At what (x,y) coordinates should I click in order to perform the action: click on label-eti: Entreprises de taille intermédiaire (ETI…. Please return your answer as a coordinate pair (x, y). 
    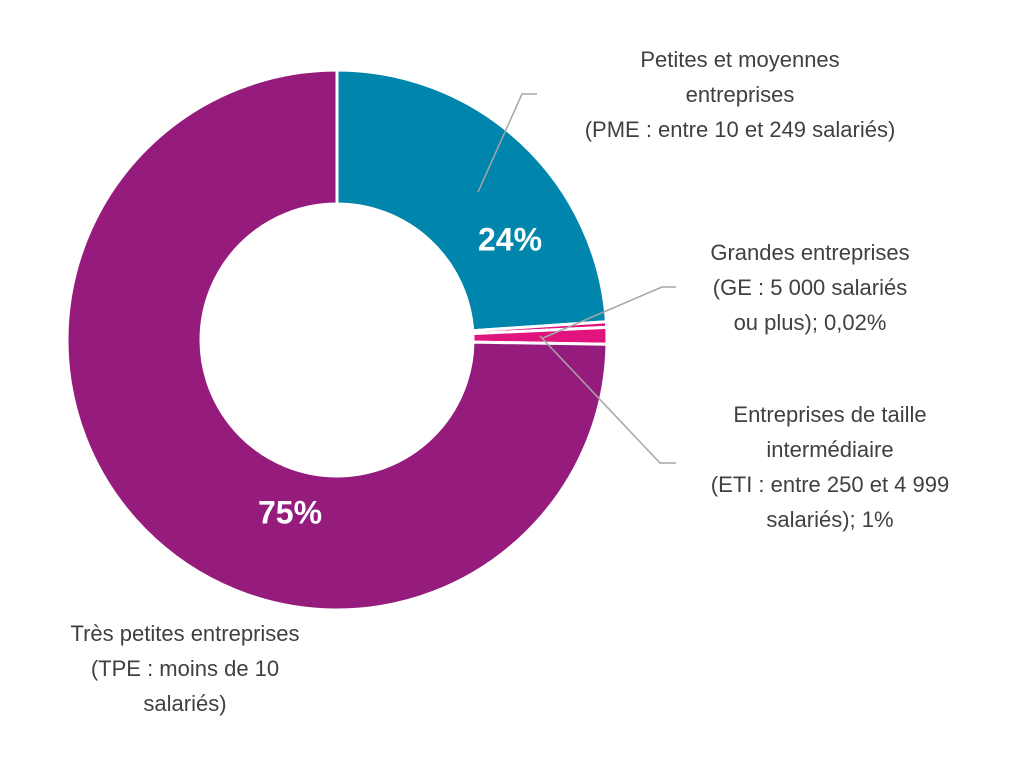
    Looking at the image, I should click on (830, 467).